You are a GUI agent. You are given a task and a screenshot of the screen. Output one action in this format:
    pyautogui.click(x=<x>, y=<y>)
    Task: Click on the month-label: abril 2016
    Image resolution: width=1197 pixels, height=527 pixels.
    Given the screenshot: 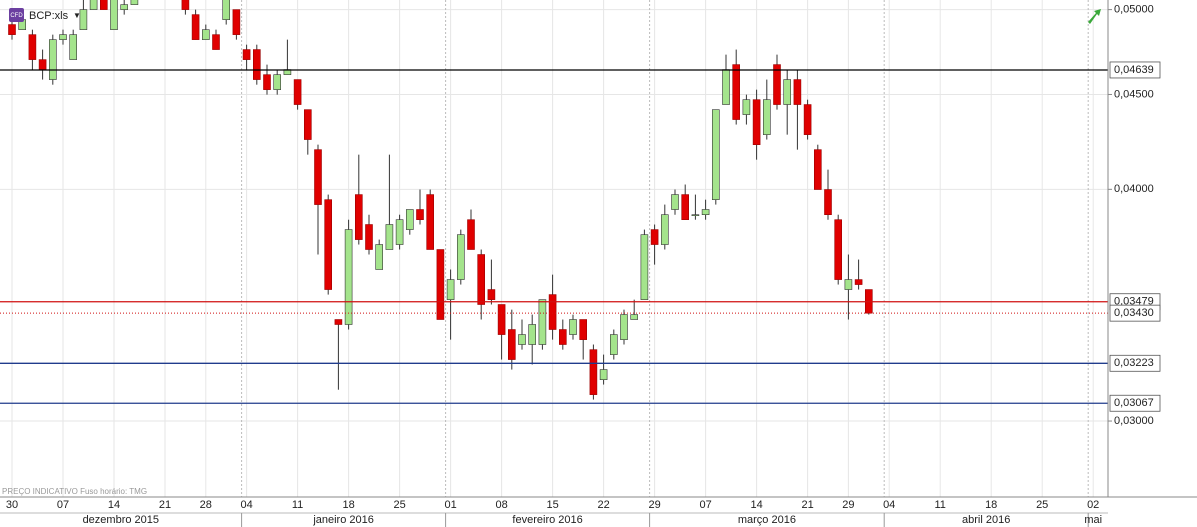 What is the action you would take?
    pyautogui.click(x=986, y=520)
    